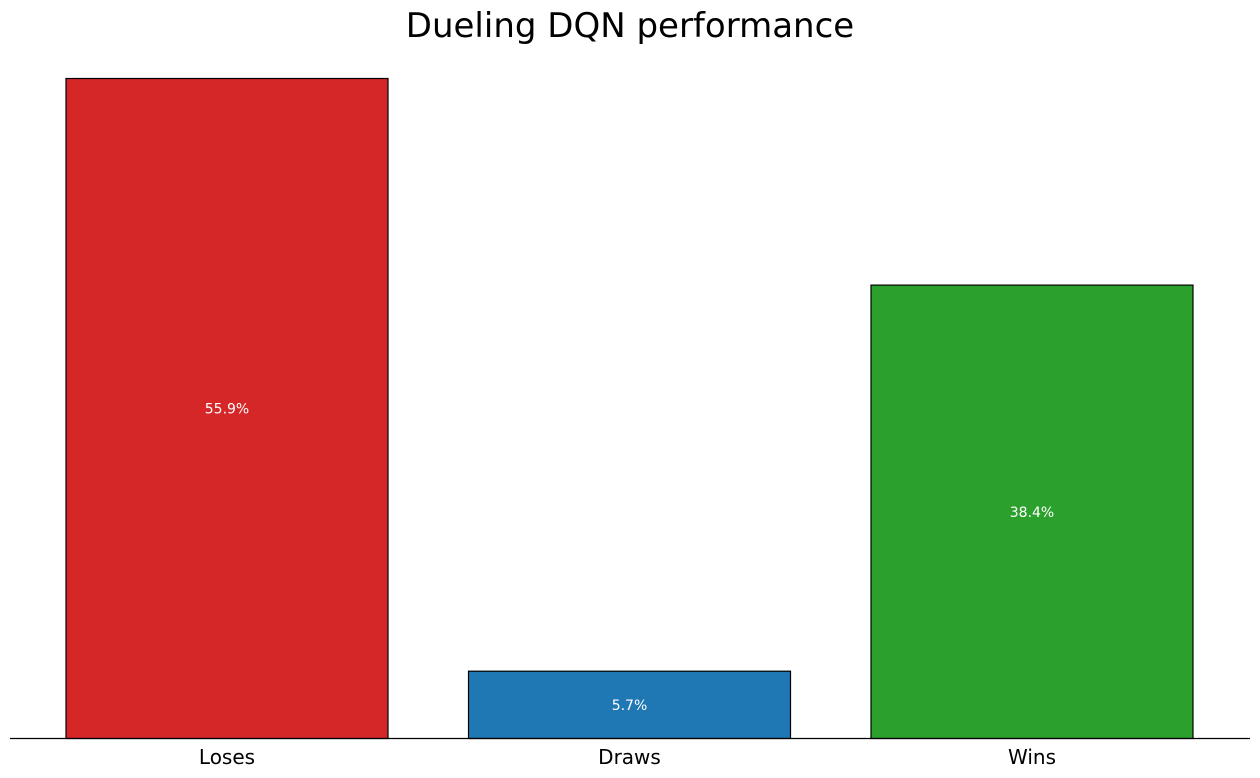 This screenshot has height=778, width=1260. I want to click on bar-value-label-loses: 55.9%, so click(227, 410).